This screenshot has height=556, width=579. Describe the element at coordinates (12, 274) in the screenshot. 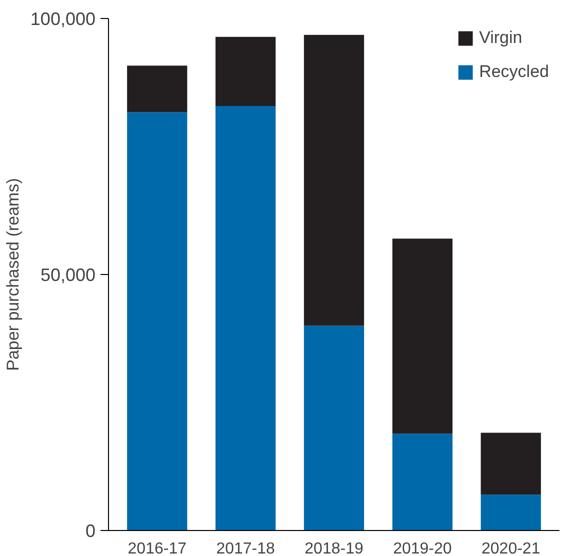

I see `y-axis-title: Paper purchased (reams)` at that location.